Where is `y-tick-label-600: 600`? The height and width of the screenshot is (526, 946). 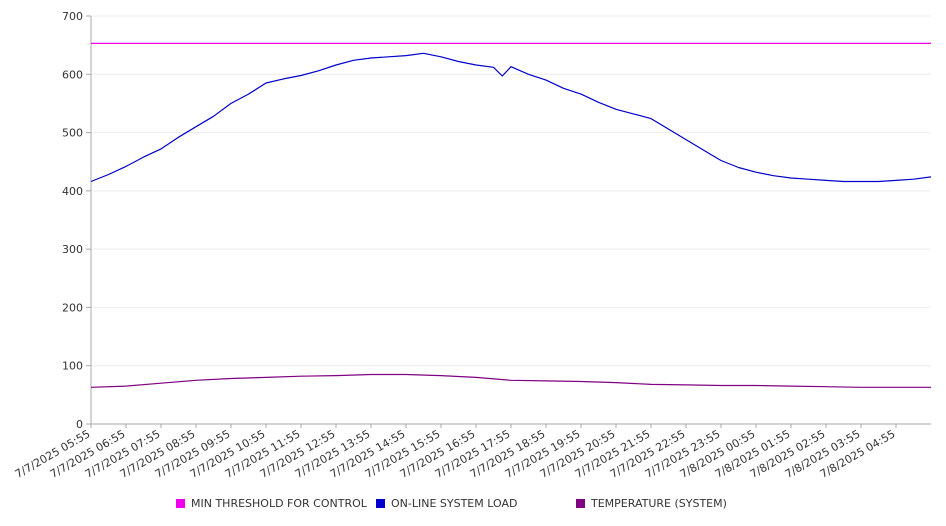
y-tick-label-600: 600 is located at coordinates (72, 74).